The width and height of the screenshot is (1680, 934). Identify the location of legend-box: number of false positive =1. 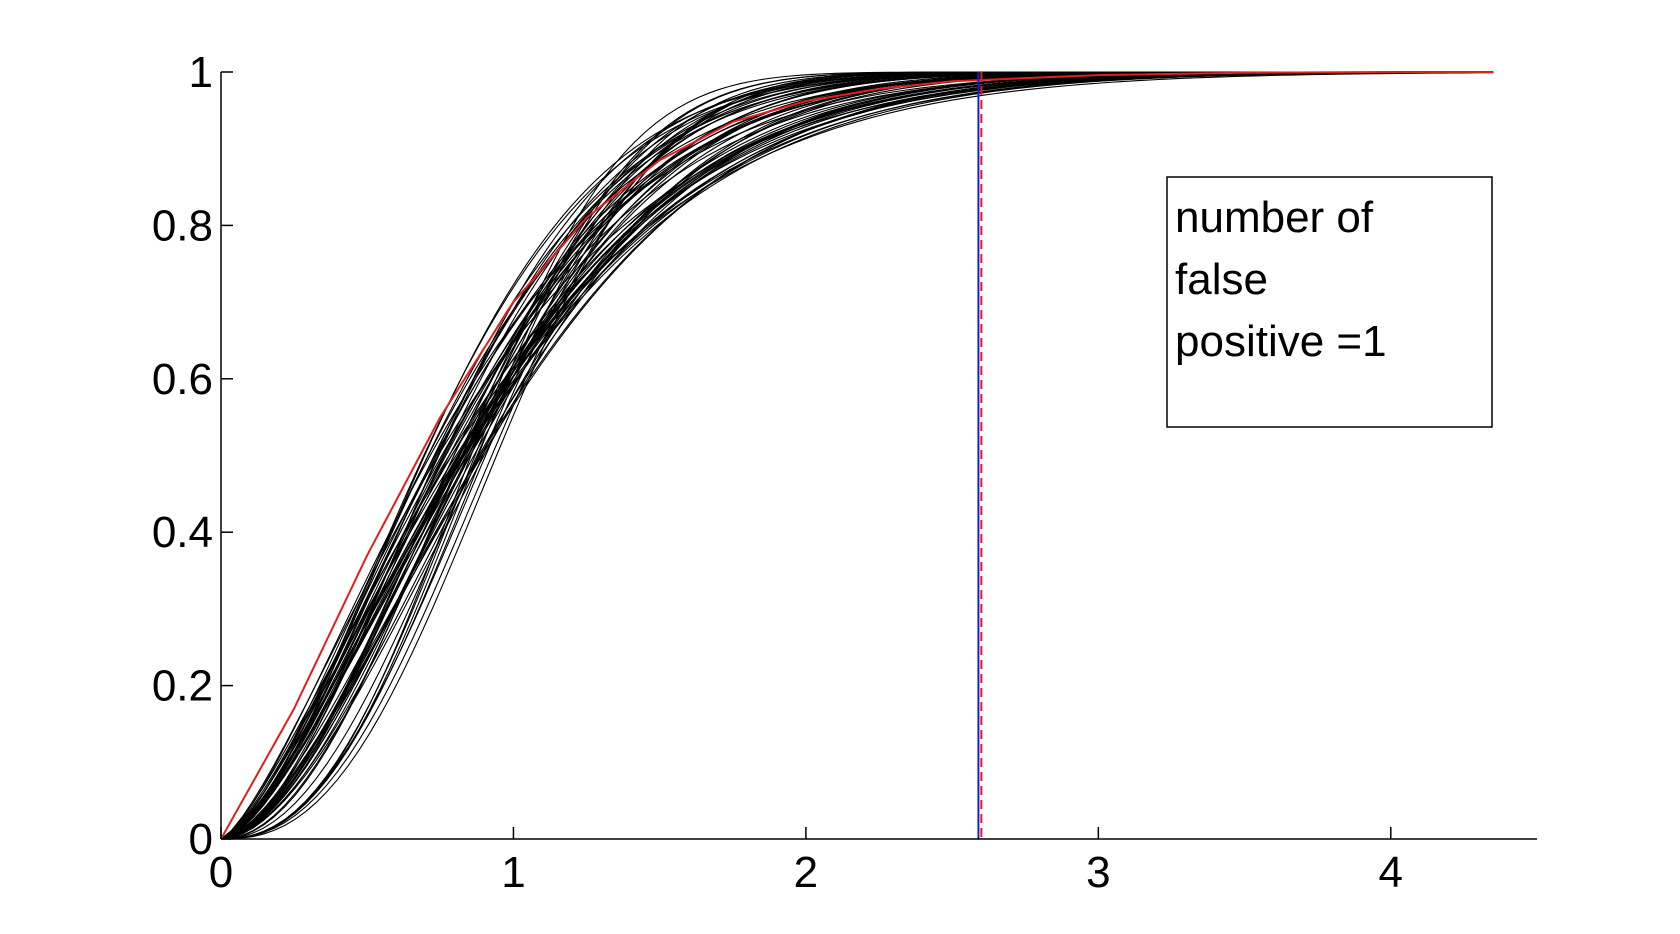
(1329, 302).